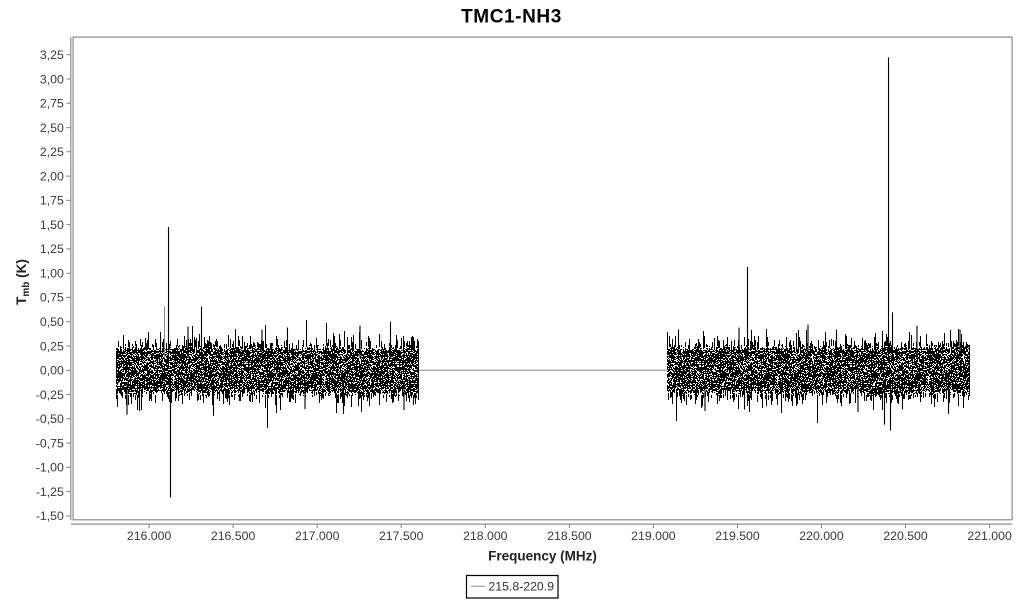 This screenshot has height=600, width=1024. Describe the element at coordinates (52, 249) in the screenshot. I see `svg-text: 1,25` at that location.